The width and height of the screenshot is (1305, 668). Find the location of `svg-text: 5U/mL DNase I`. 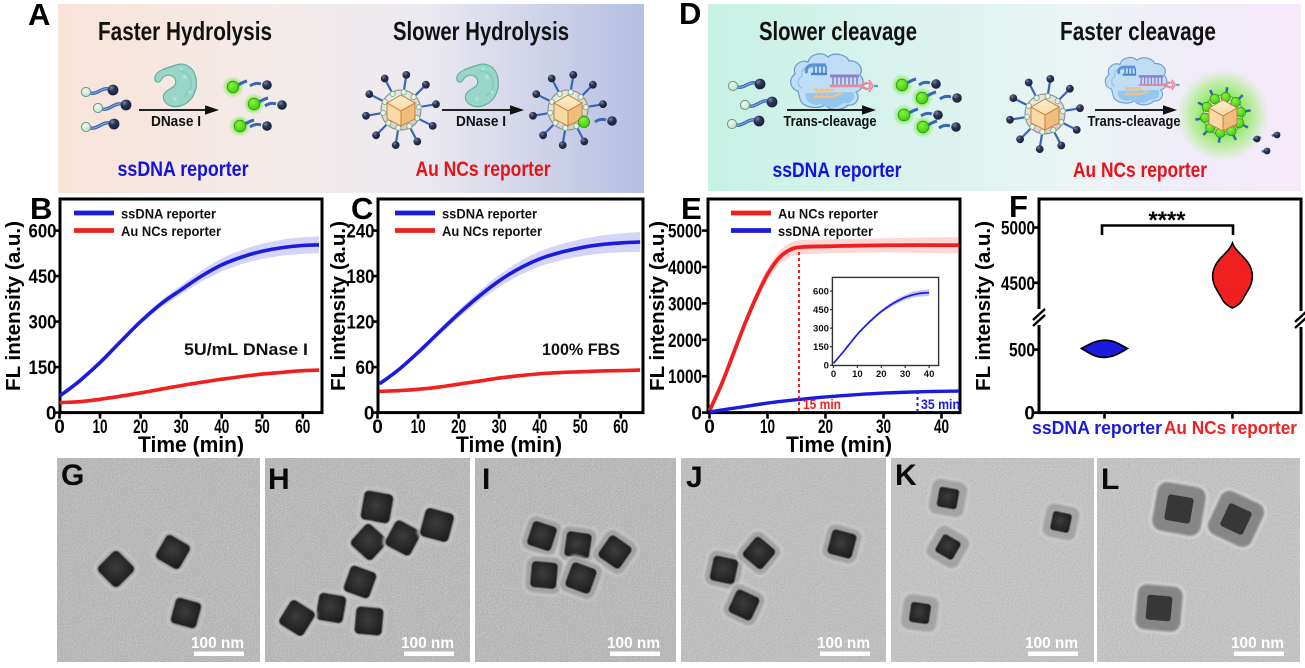

svg-text: 5U/mL DNase I is located at coordinates (246, 350).